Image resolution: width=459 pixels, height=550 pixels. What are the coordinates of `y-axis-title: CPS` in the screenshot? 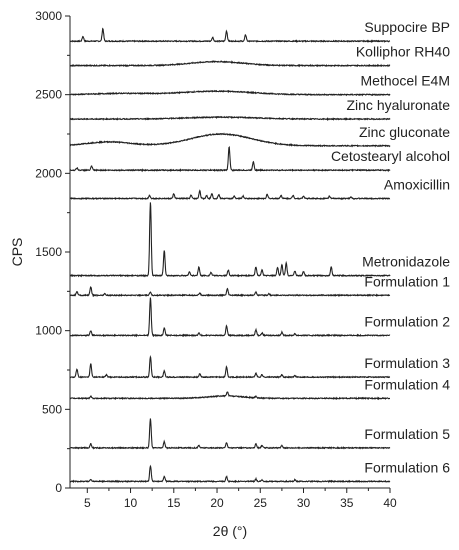 It's located at (17, 252).